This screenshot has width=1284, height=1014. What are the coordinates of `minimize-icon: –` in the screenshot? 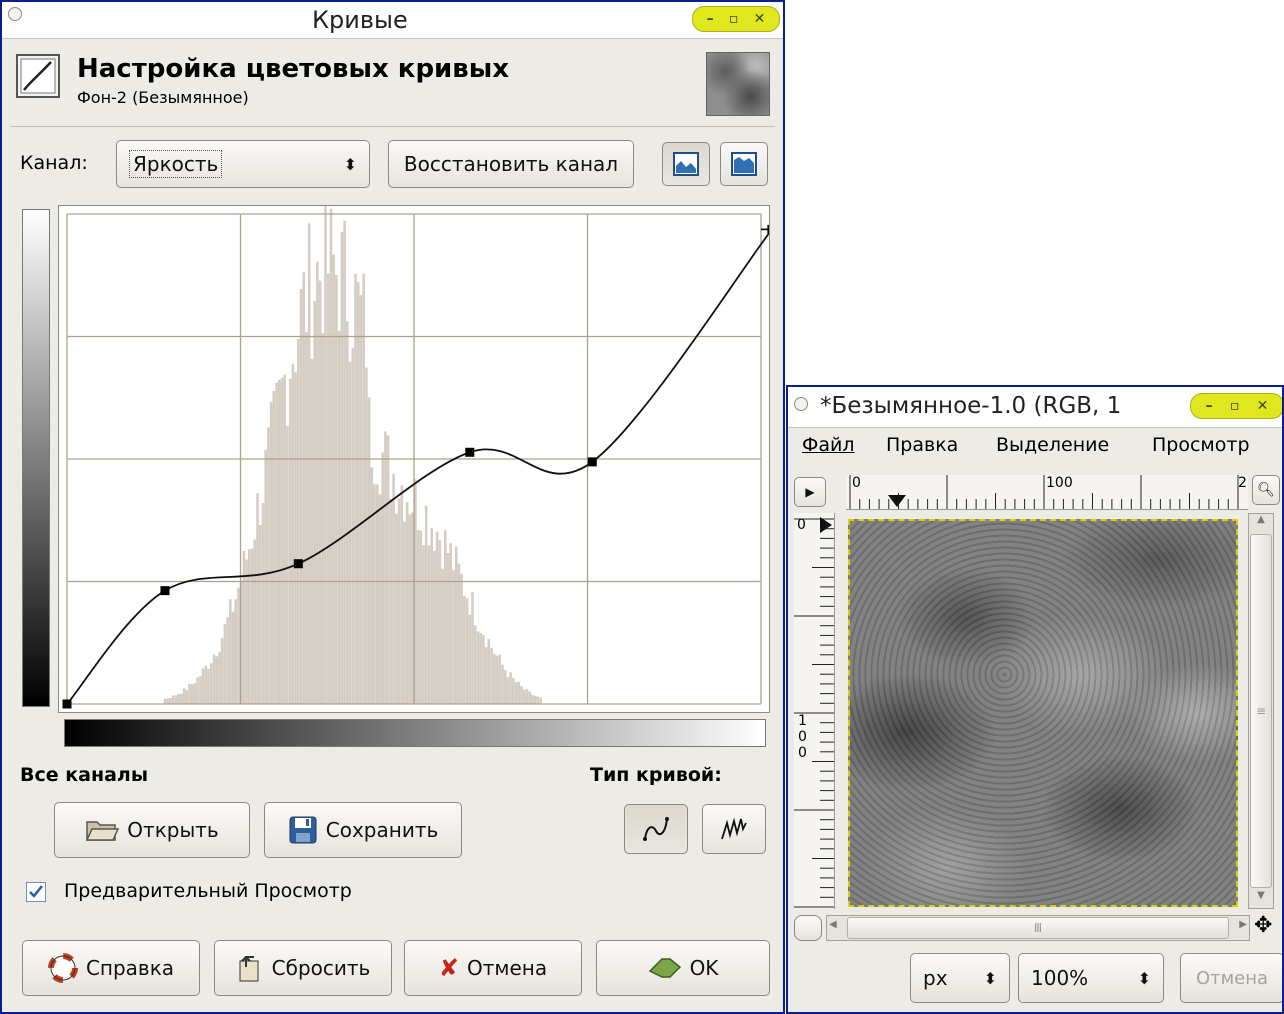 It's located at (710, 19).